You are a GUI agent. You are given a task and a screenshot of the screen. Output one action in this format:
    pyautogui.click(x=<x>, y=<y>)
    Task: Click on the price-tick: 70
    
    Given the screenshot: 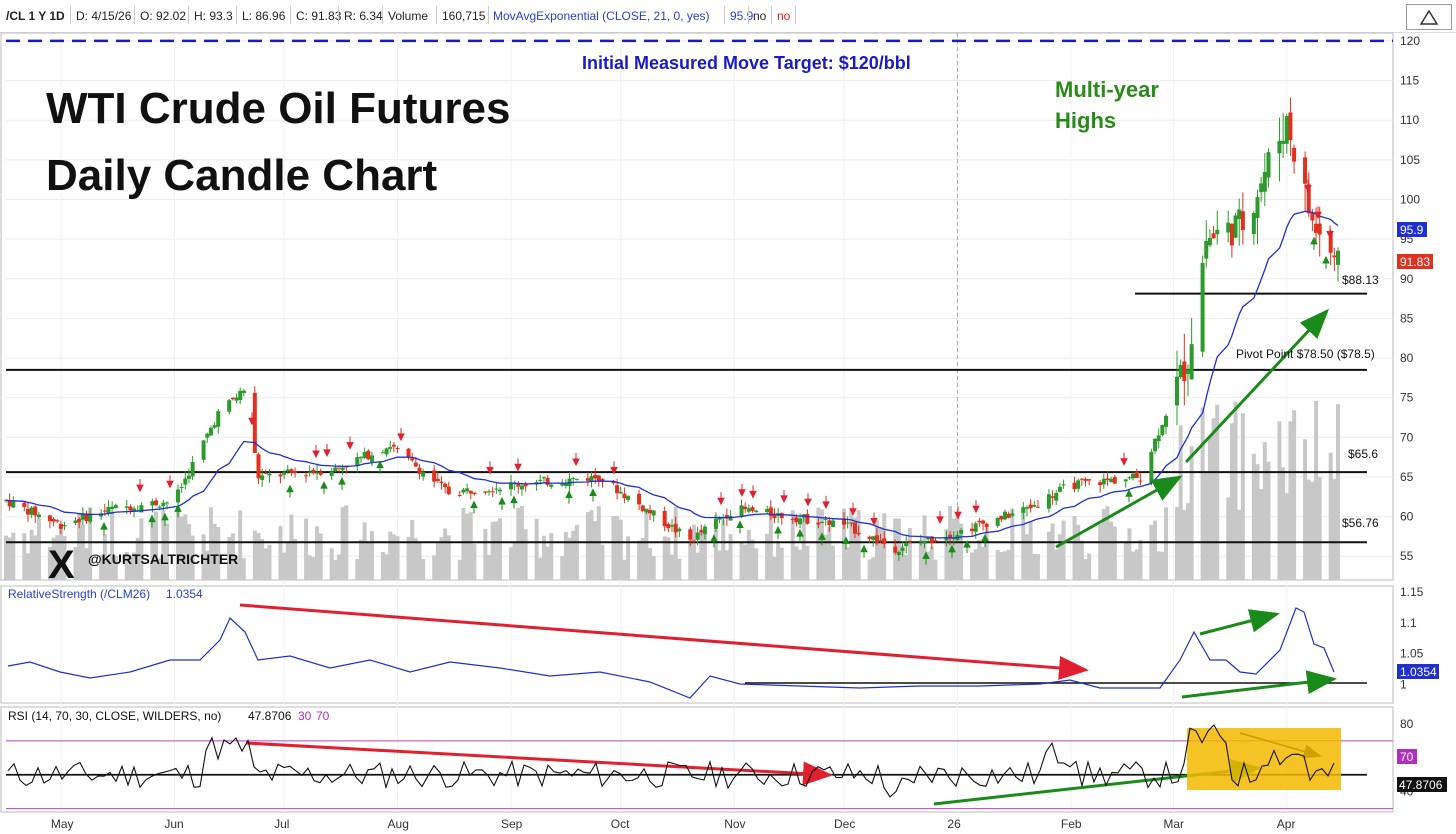 What is the action you would take?
    pyautogui.click(x=1407, y=437)
    